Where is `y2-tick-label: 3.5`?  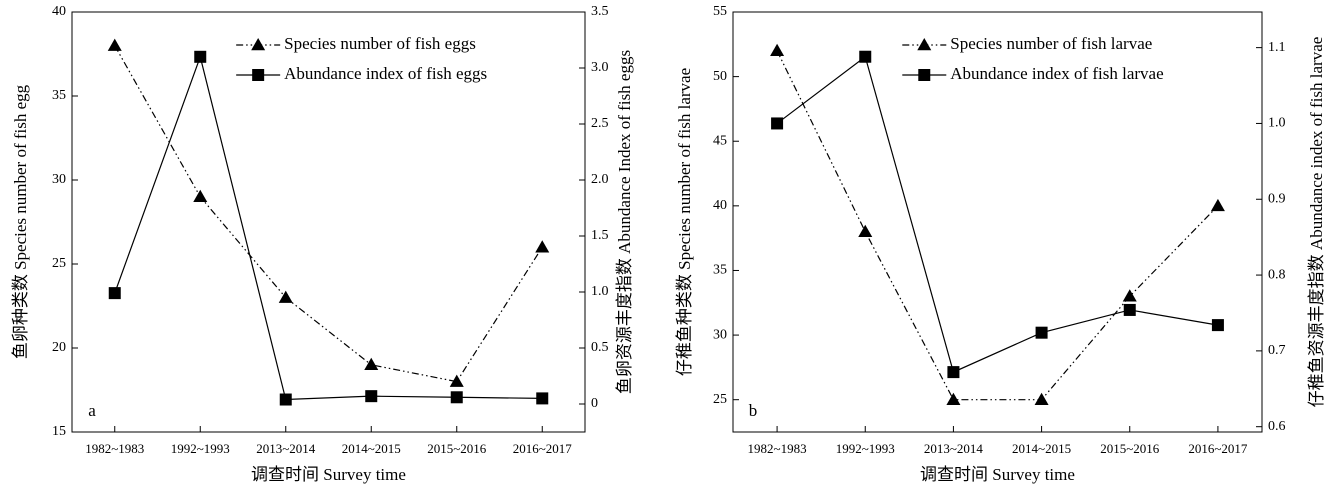
y2-tick-label: 3.5 is located at coordinates (600, 11).